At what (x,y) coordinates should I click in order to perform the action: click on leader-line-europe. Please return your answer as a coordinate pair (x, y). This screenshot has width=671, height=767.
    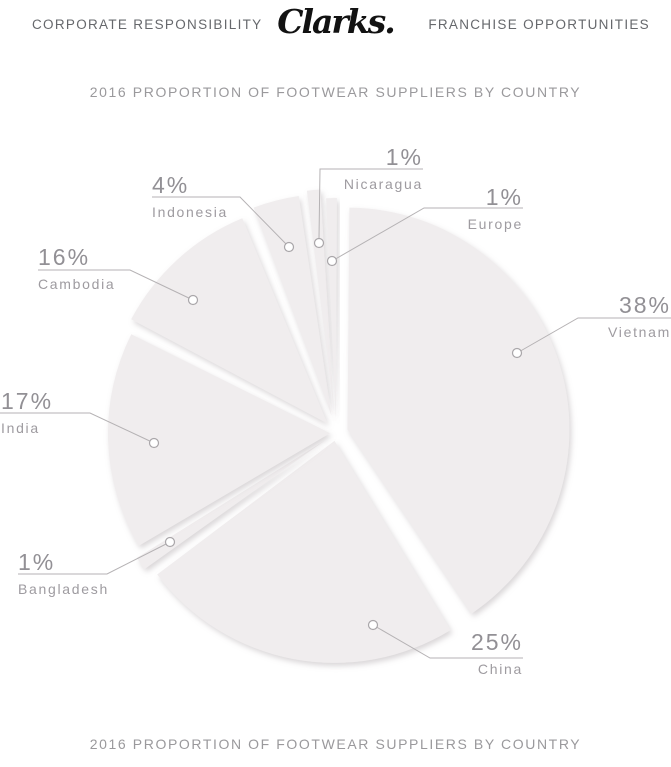
    Looking at the image, I should click on (427, 234).